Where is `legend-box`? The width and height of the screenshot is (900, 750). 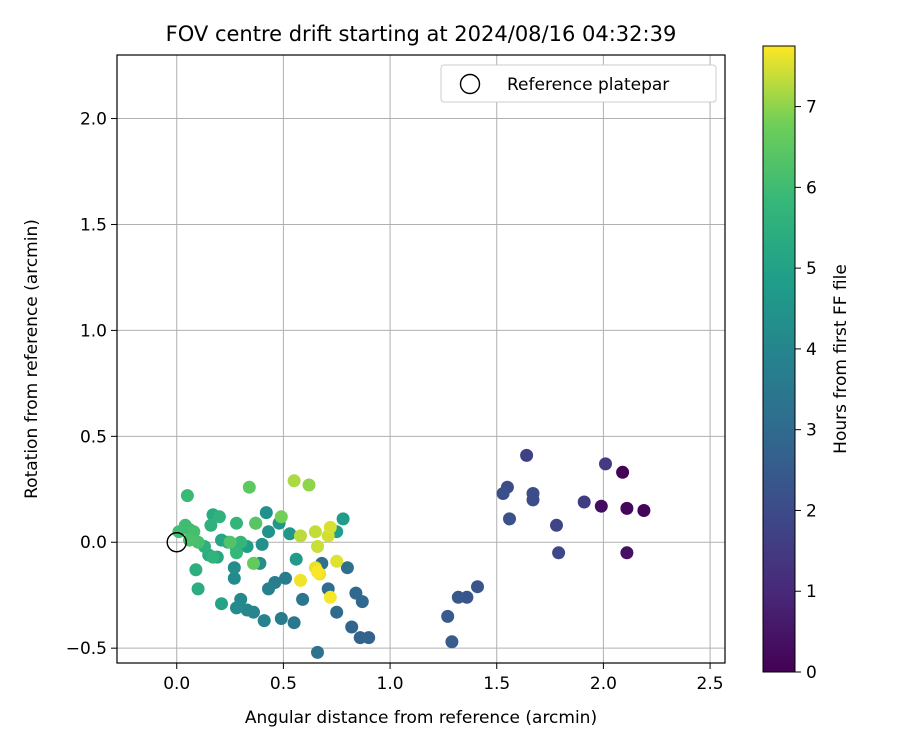
legend-box is located at coordinates (578, 83).